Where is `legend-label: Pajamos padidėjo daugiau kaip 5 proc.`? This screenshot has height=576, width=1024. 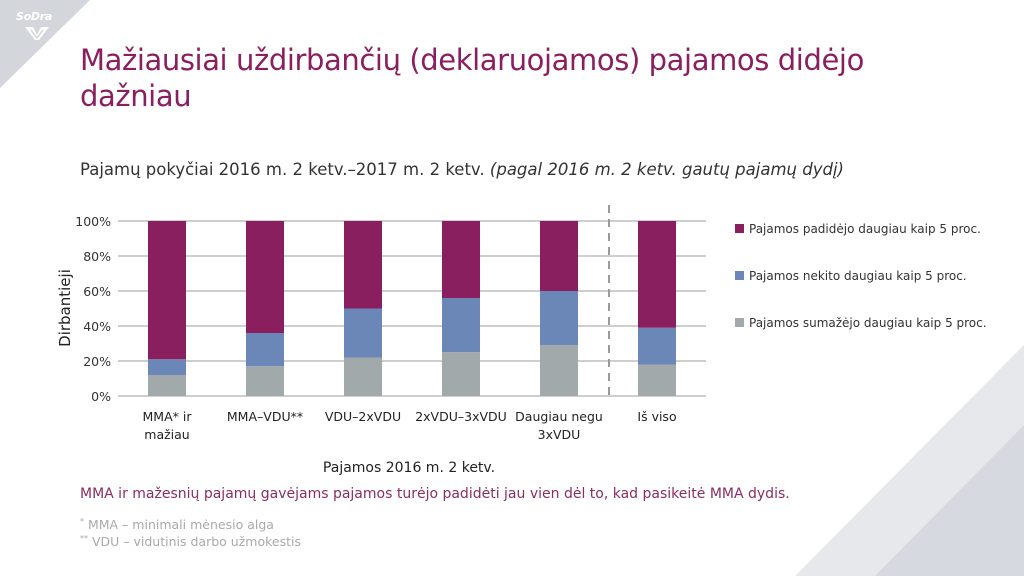
legend-label: Pajamos padidėjo daugiau kaip 5 proc. is located at coordinates (865, 229).